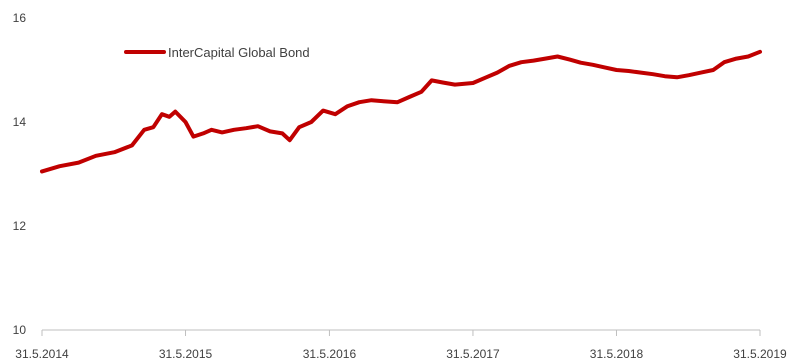 The image size is (788, 363). What do you see at coordinates (20, 330) in the screenshot?
I see `y-tick-label: 10` at bounding box center [20, 330].